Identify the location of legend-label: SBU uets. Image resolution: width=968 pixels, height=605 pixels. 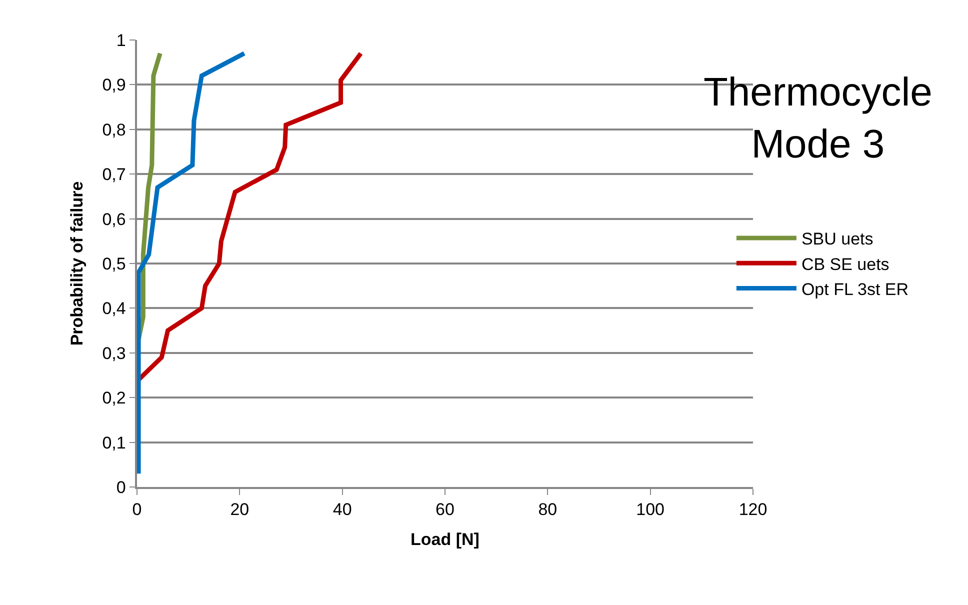
(837, 239).